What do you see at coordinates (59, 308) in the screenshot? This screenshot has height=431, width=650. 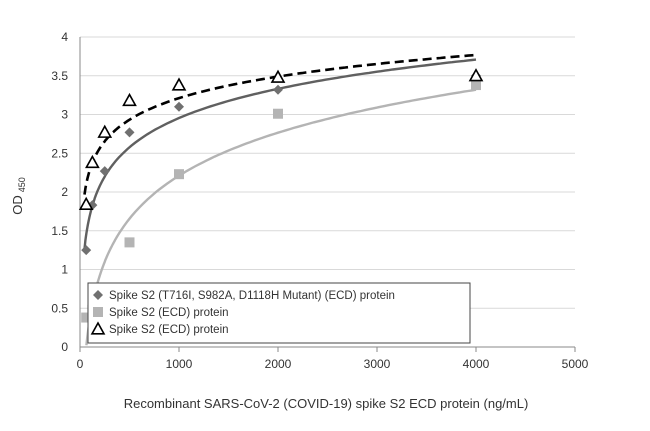 I see `y-tick-label: 0.5` at bounding box center [59, 308].